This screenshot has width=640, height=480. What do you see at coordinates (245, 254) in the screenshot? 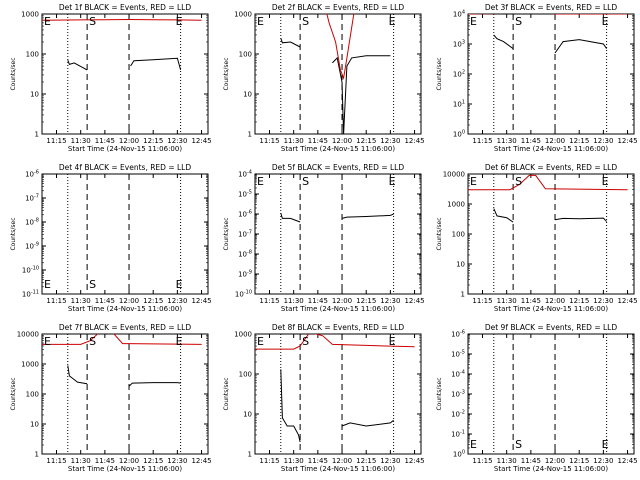
I see `y-tick-label: 10⁻⁸` at bounding box center [245, 254].